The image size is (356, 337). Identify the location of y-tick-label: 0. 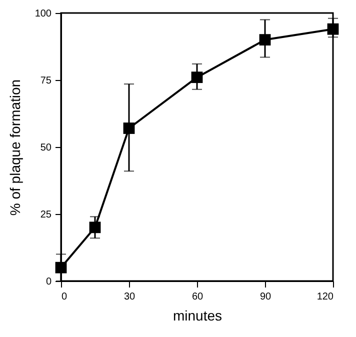
(49, 282).